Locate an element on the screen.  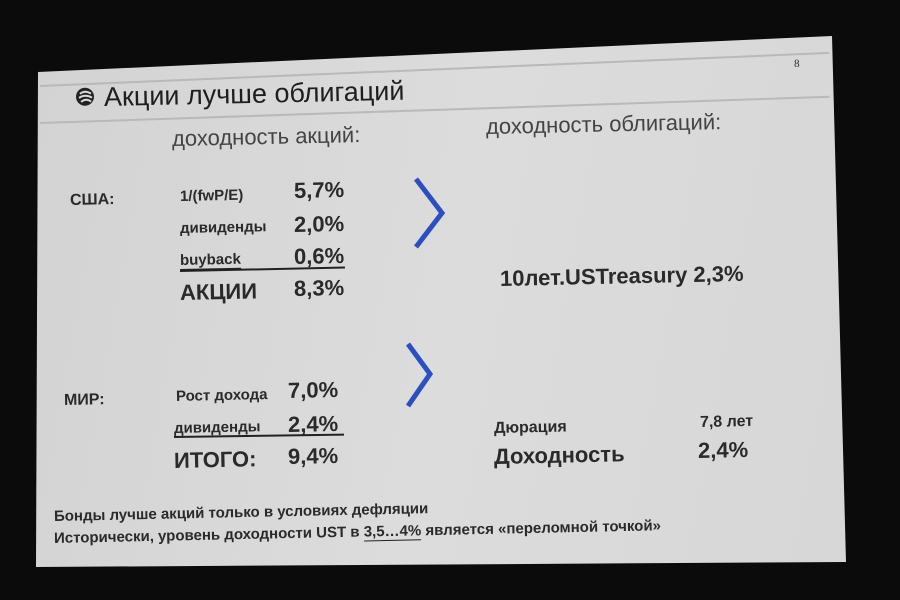
world-total-label: ИТОГО: is located at coordinates (215, 459).